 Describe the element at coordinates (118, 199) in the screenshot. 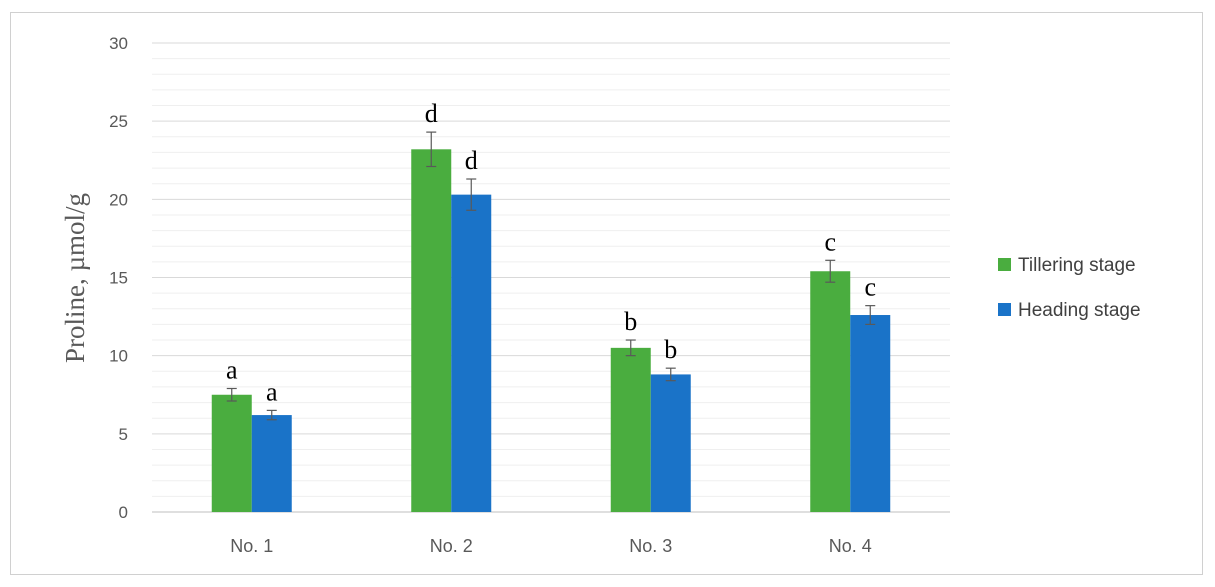

I see `y-tick-label: 20` at that location.